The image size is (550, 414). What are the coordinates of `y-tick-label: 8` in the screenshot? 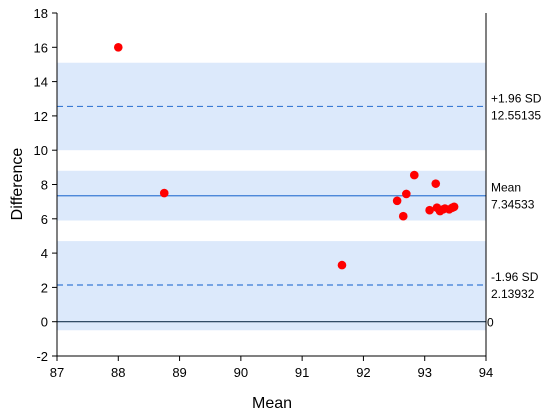 It's located at (44, 185).